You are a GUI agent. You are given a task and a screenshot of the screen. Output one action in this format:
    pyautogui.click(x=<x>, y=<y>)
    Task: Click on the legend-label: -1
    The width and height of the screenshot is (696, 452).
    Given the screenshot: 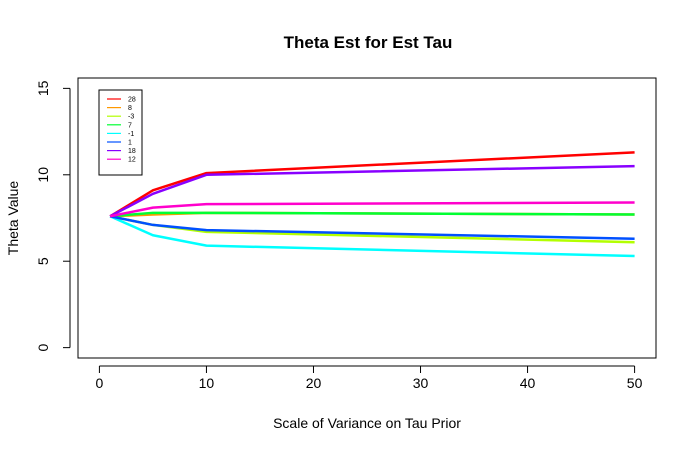 What is the action you would take?
    pyautogui.click(x=131, y=134)
    